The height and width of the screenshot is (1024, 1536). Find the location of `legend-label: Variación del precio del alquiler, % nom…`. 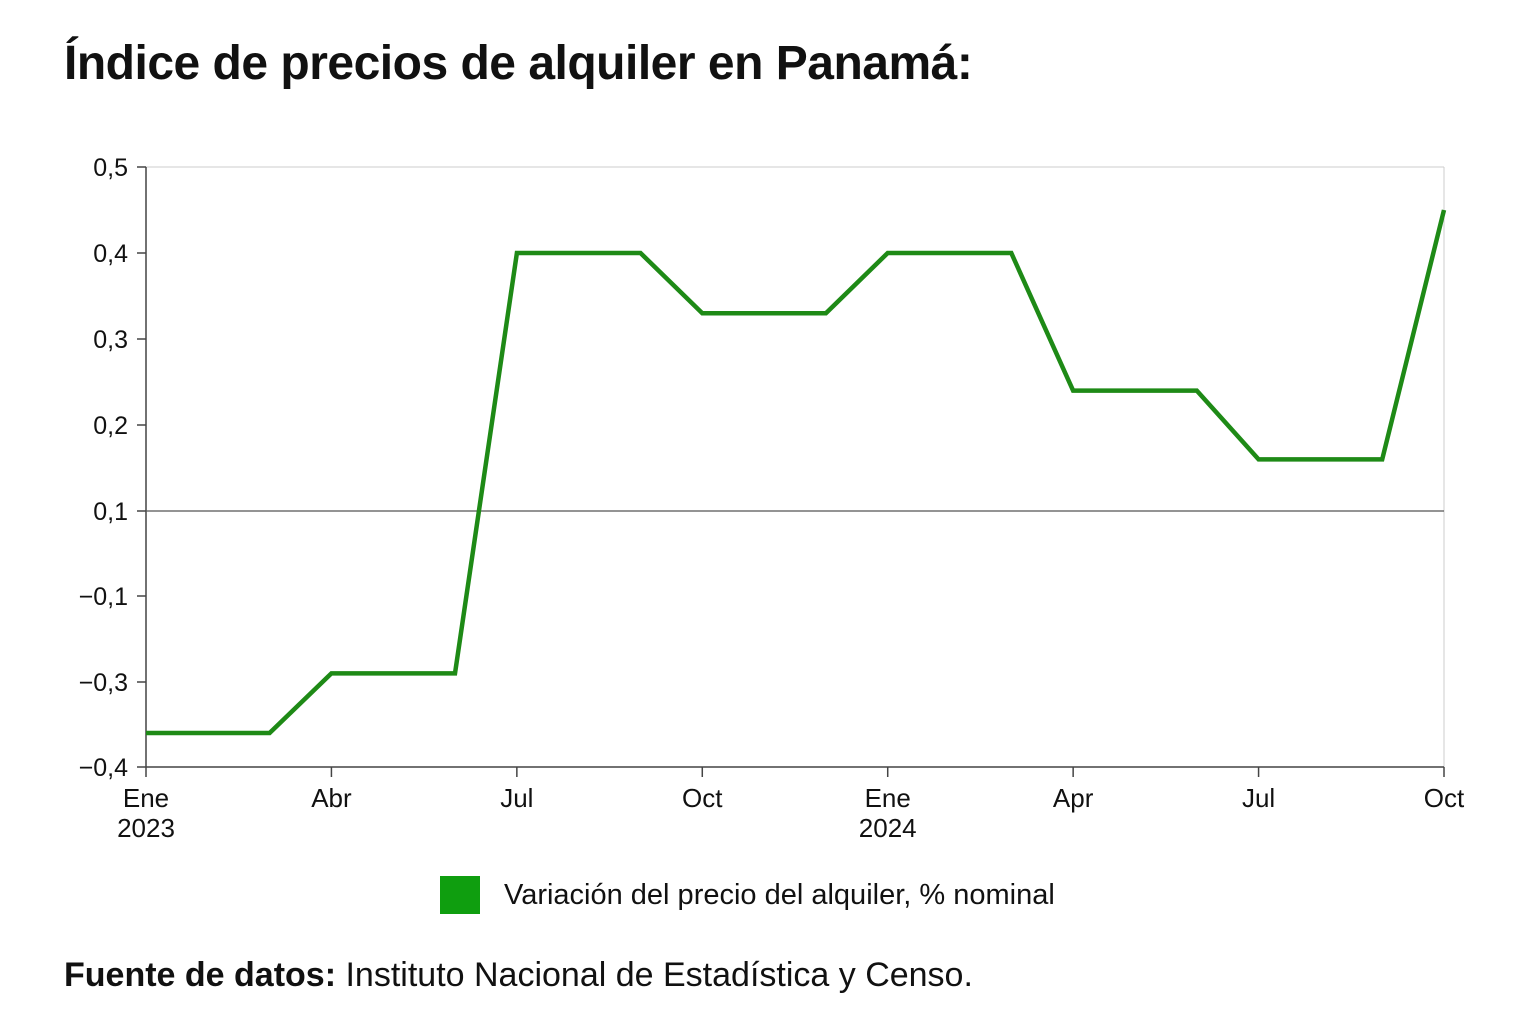

legend-label: Variación del precio del alquiler, % nom… is located at coordinates (779, 894).